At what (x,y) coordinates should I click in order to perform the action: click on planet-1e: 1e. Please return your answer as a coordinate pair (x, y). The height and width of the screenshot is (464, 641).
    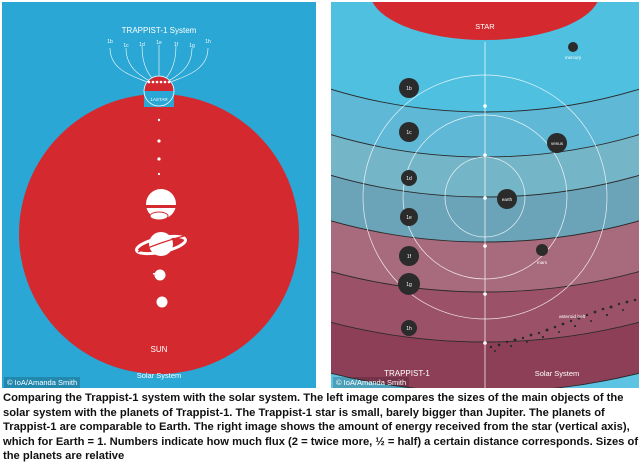
    Looking at the image, I should click on (409, 217).